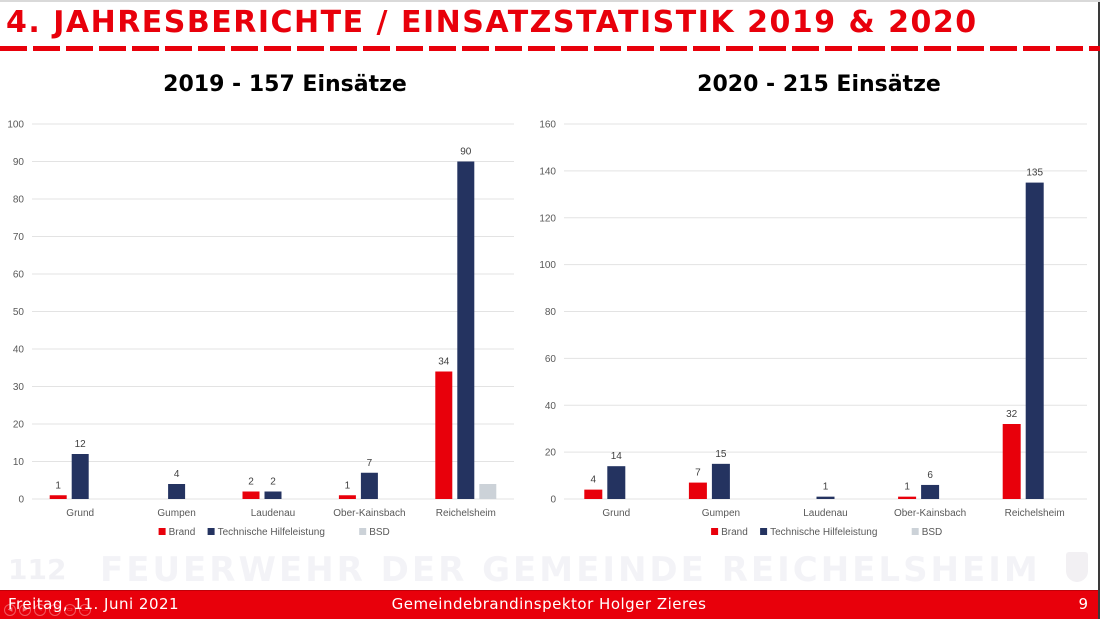  What do you see at coordinates (930, 475) in the screenshot?
I see `data-label: 6` at bounding box center [930, 475].